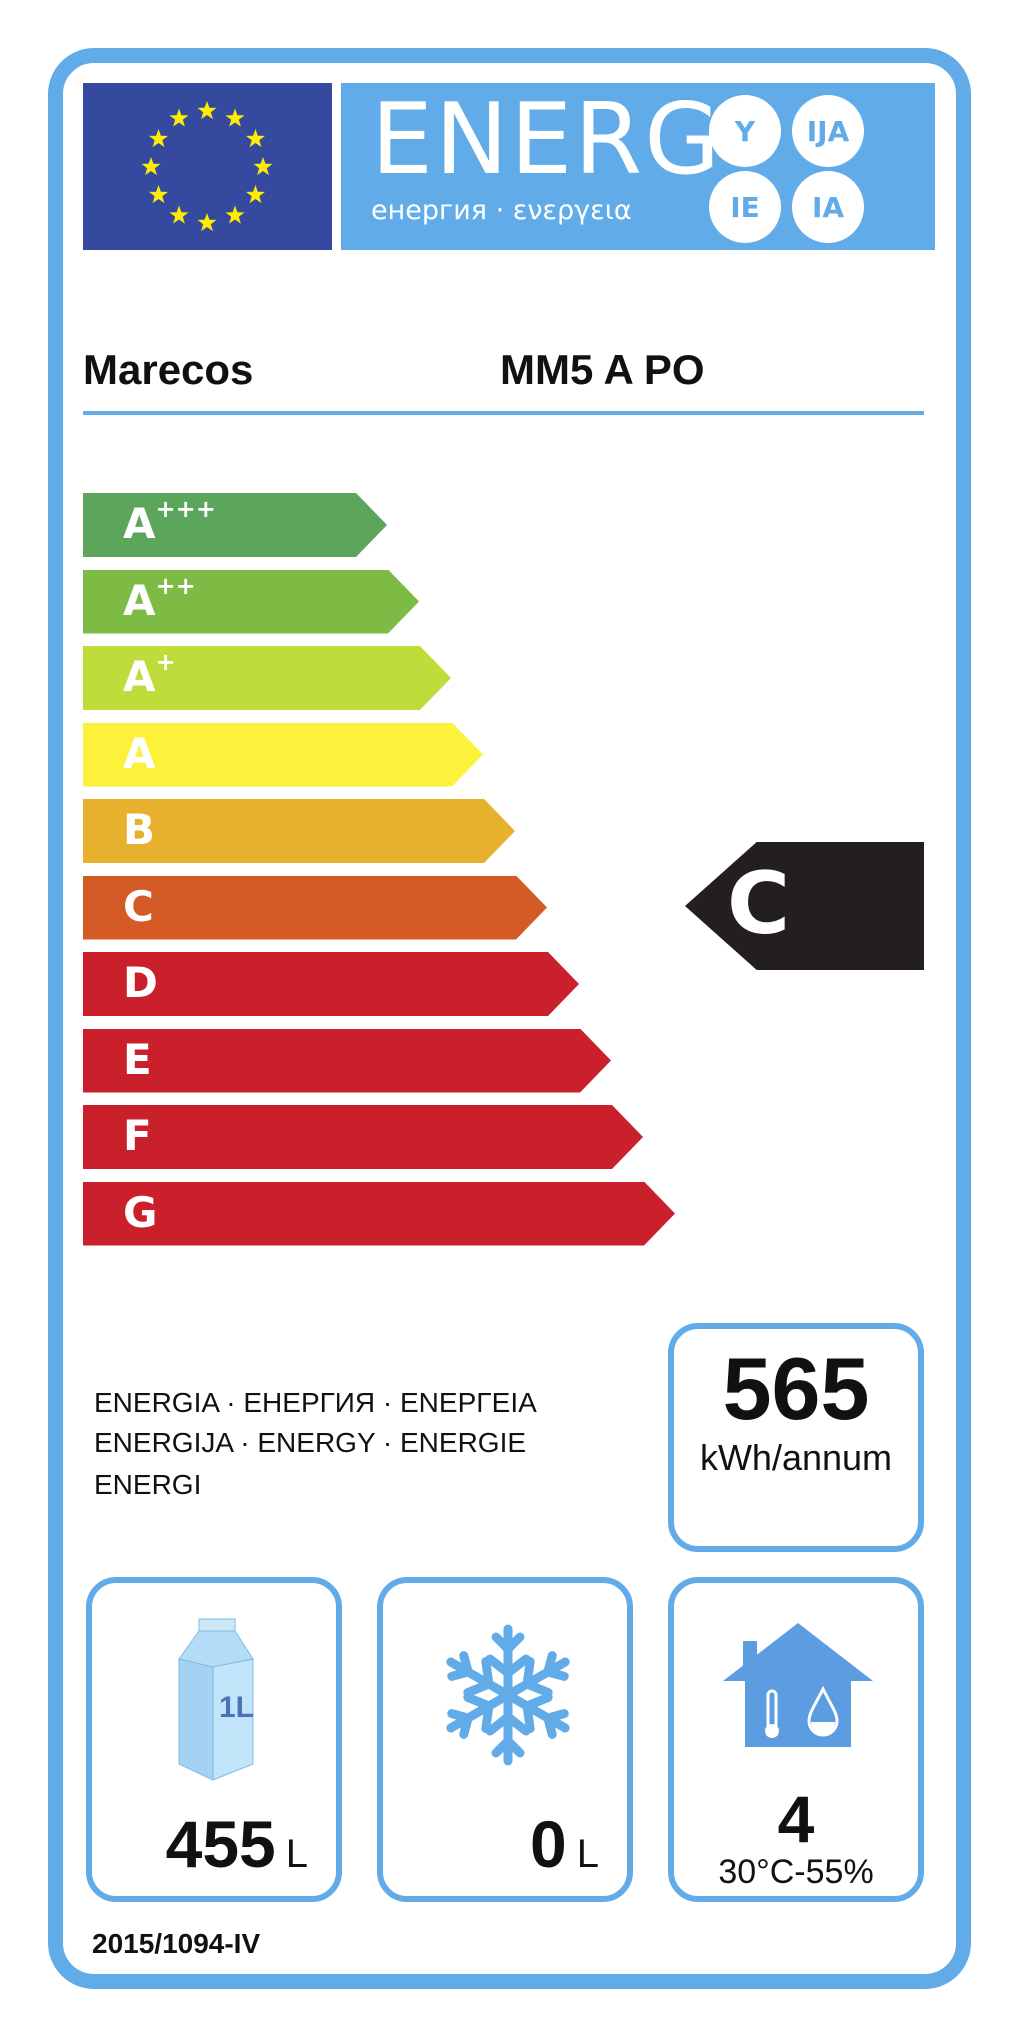  I want to click on model-id: MM5 A PO, so click(602, 369).